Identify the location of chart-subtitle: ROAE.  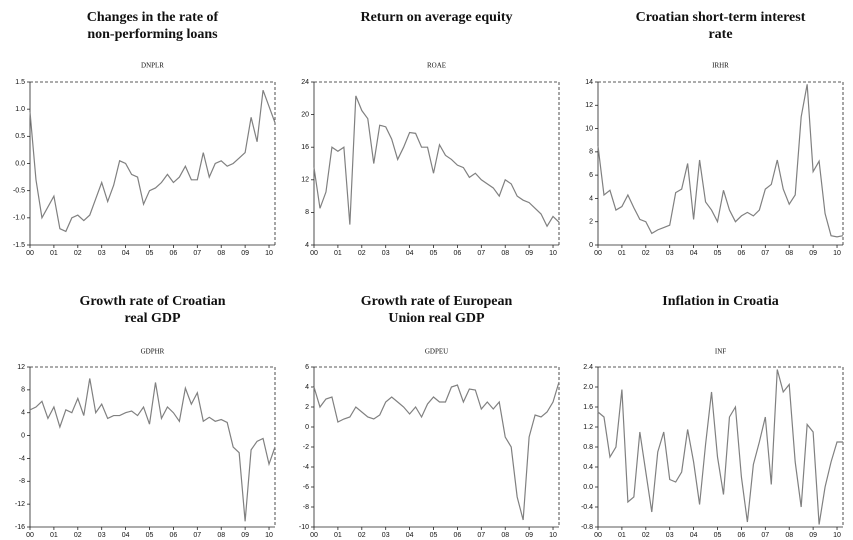
(436, 66).